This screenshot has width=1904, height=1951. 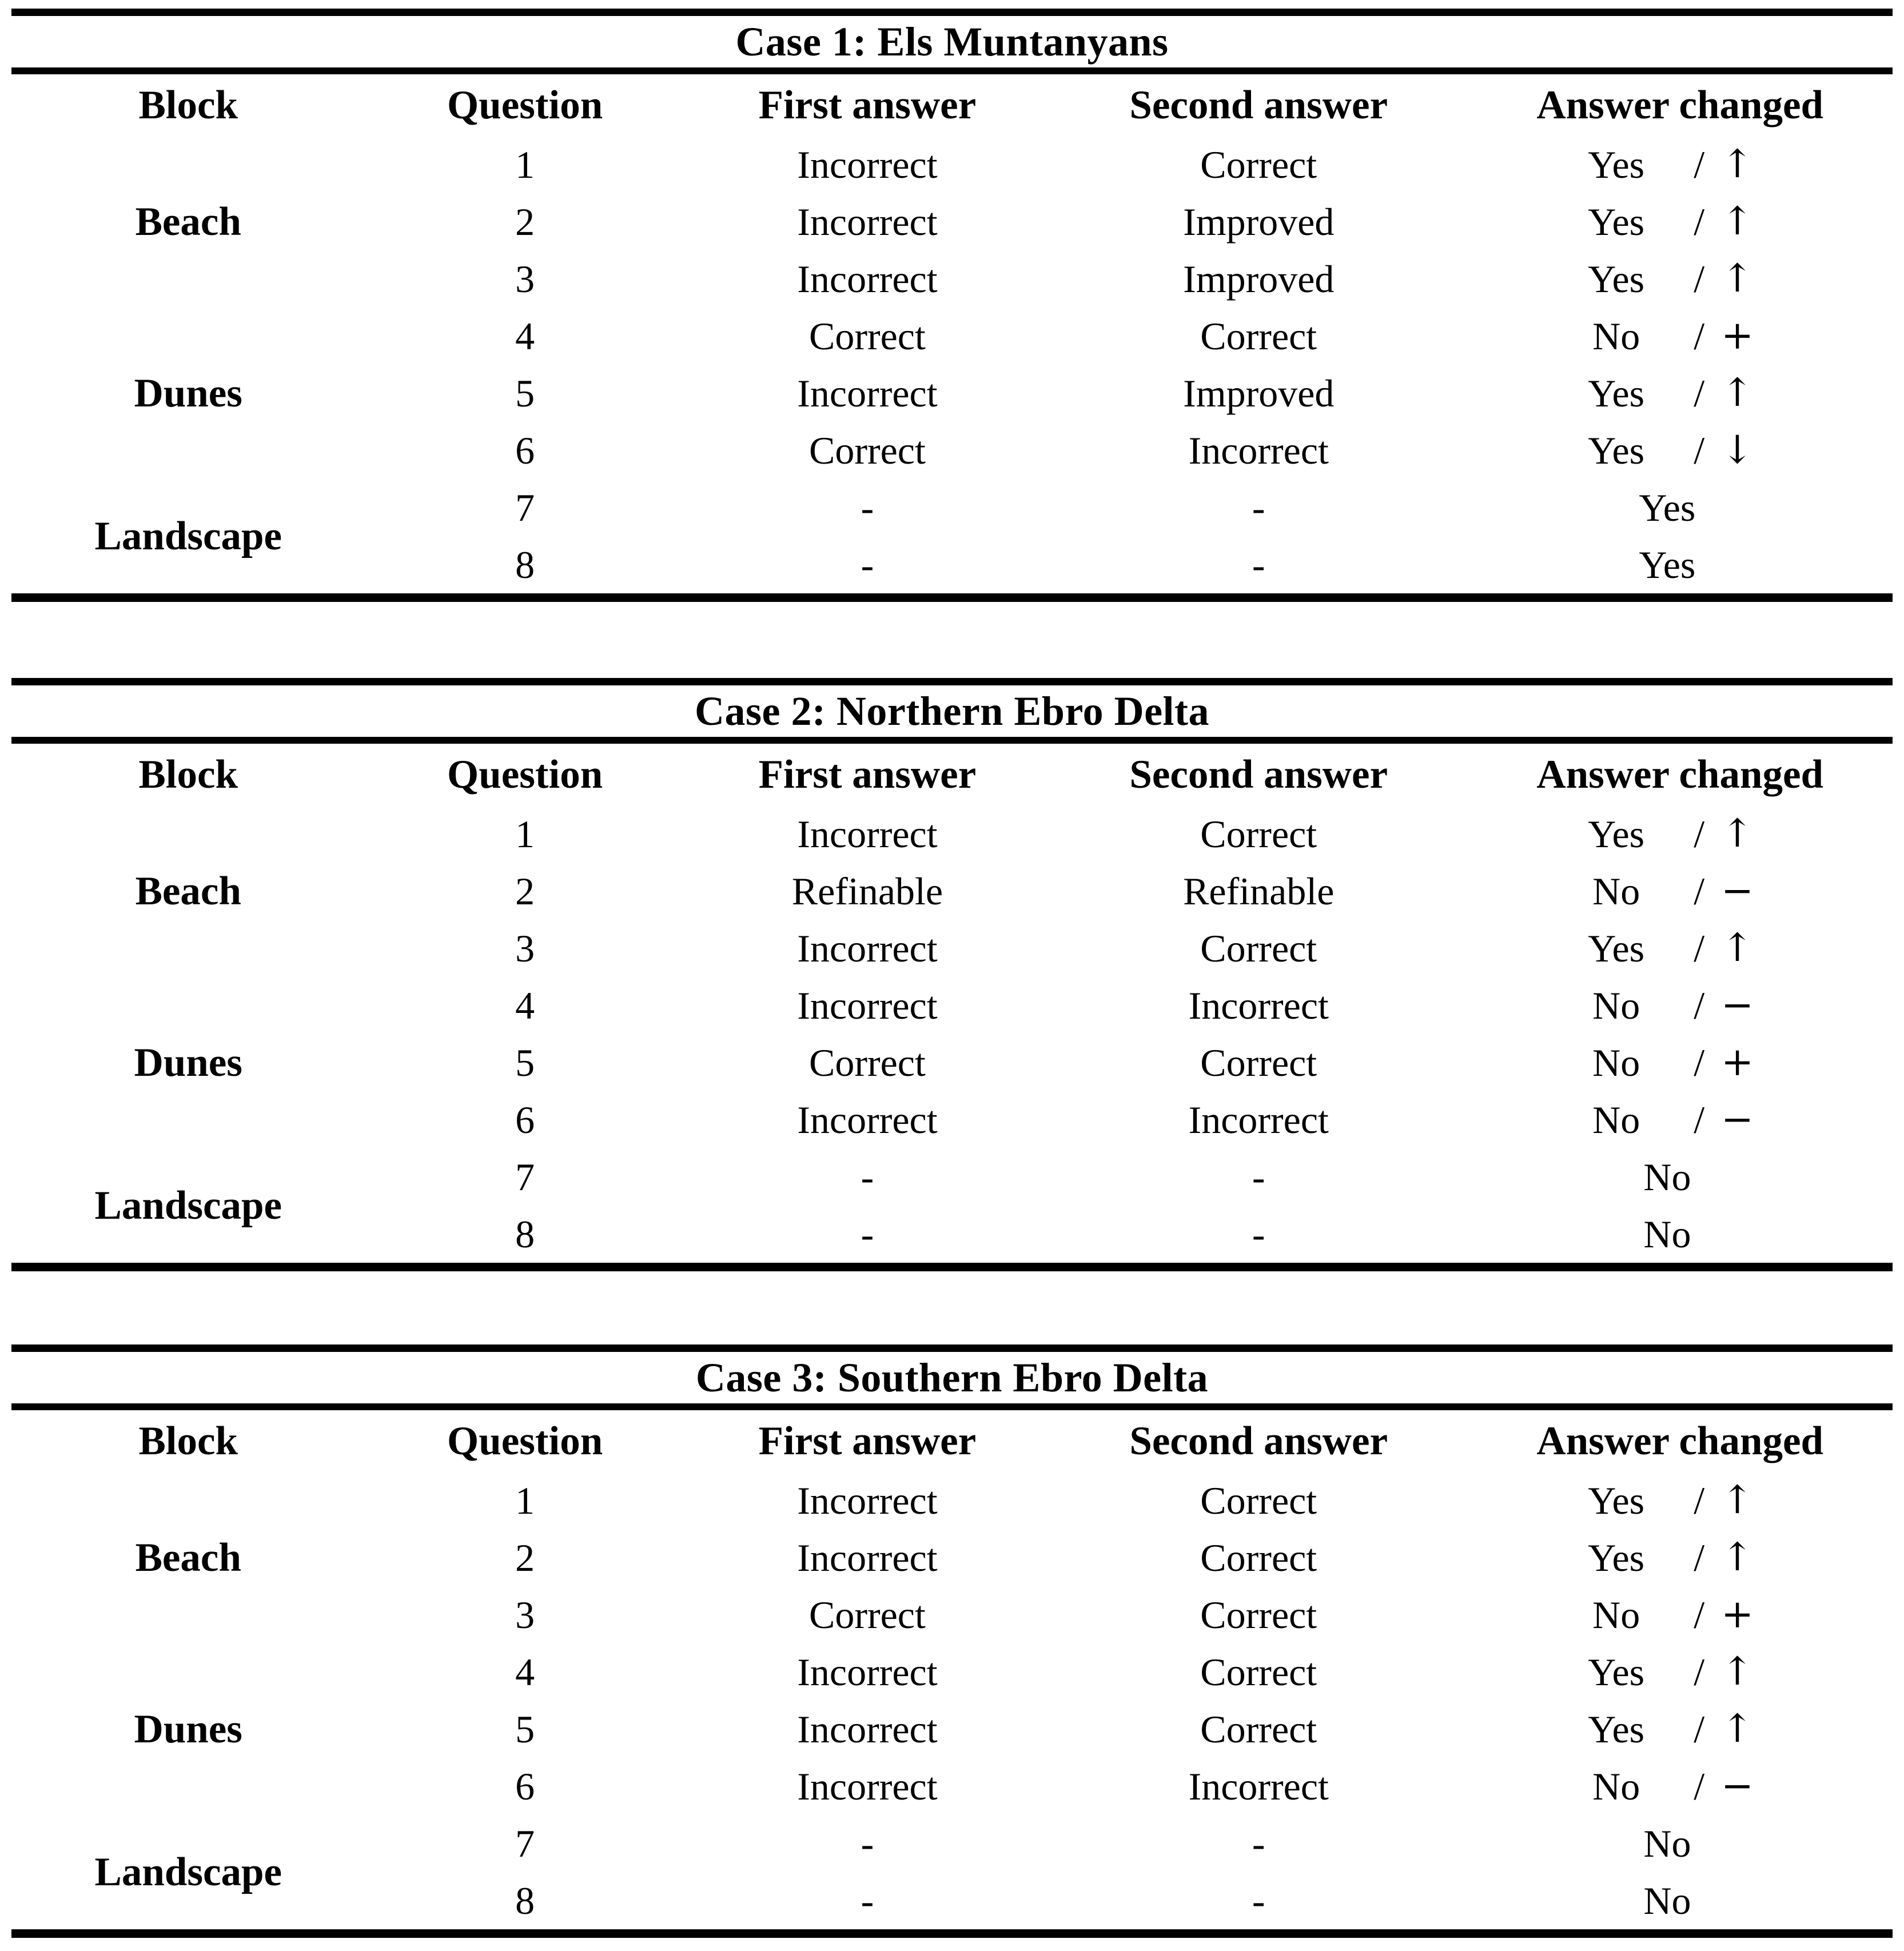 I want to click on title-divider-rule, so click(x=952, y=1406).